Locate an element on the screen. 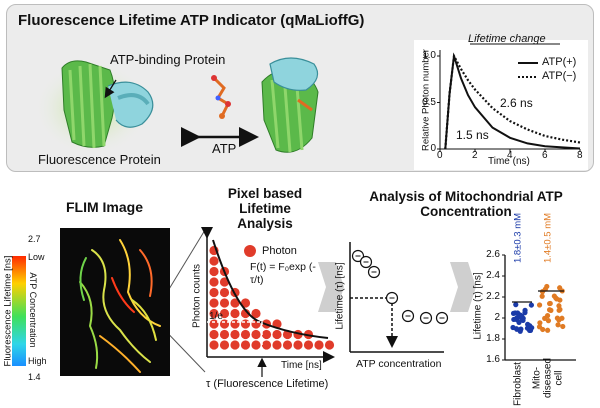 The height and width of the screenshot is (408, 600). pixel-time-label: Time [ns] is located at coordinates (301, 365).